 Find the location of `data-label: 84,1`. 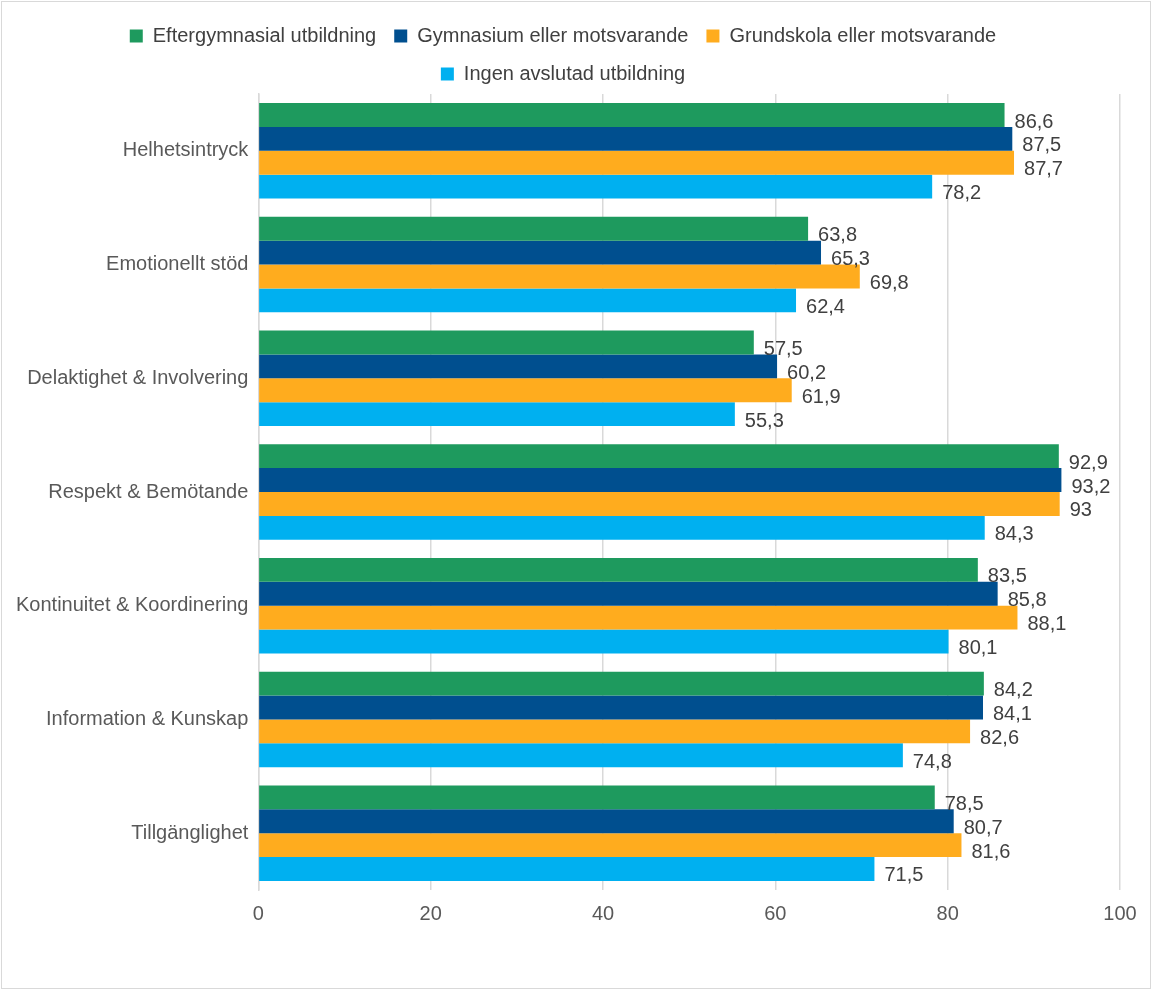

data-label: 84,1 is located at coordinates (1012, 713).